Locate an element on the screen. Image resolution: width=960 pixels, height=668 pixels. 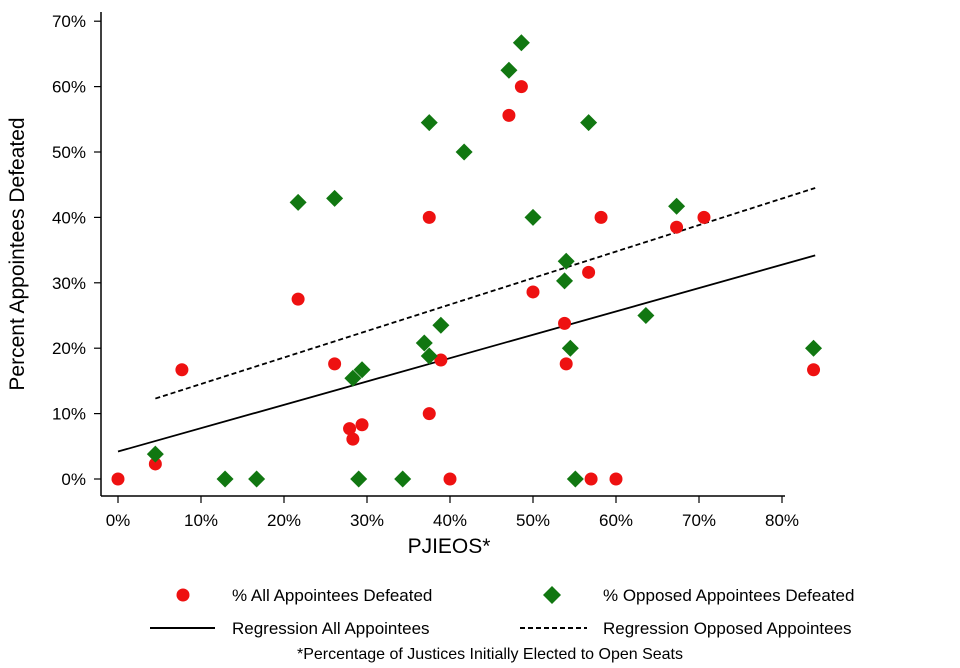
legend-key-opposed-appointees is located at coordinates (552, 595).